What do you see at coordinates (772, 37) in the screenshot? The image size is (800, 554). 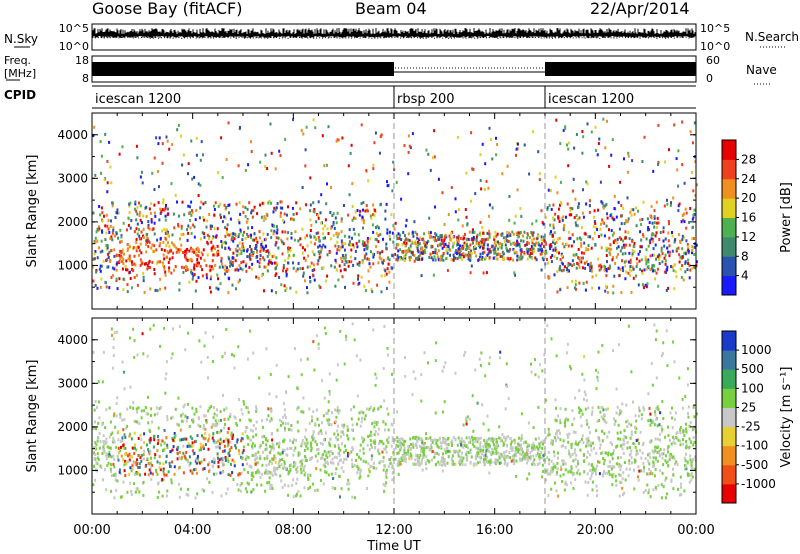 I see `noise-search-label: N.Search` at bounding box center [772, 37].